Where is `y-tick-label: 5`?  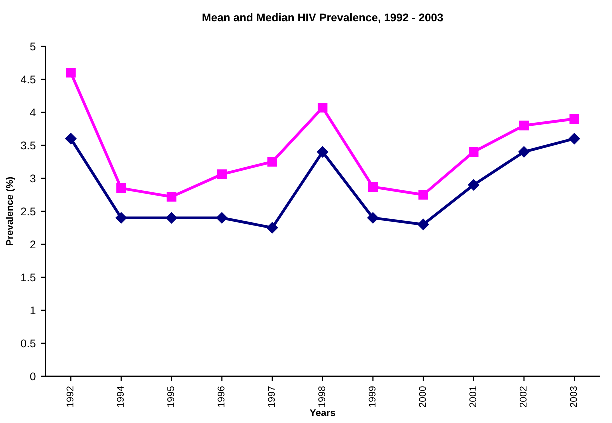 y-tick-label: 5 is located at coordinates (33, 46).